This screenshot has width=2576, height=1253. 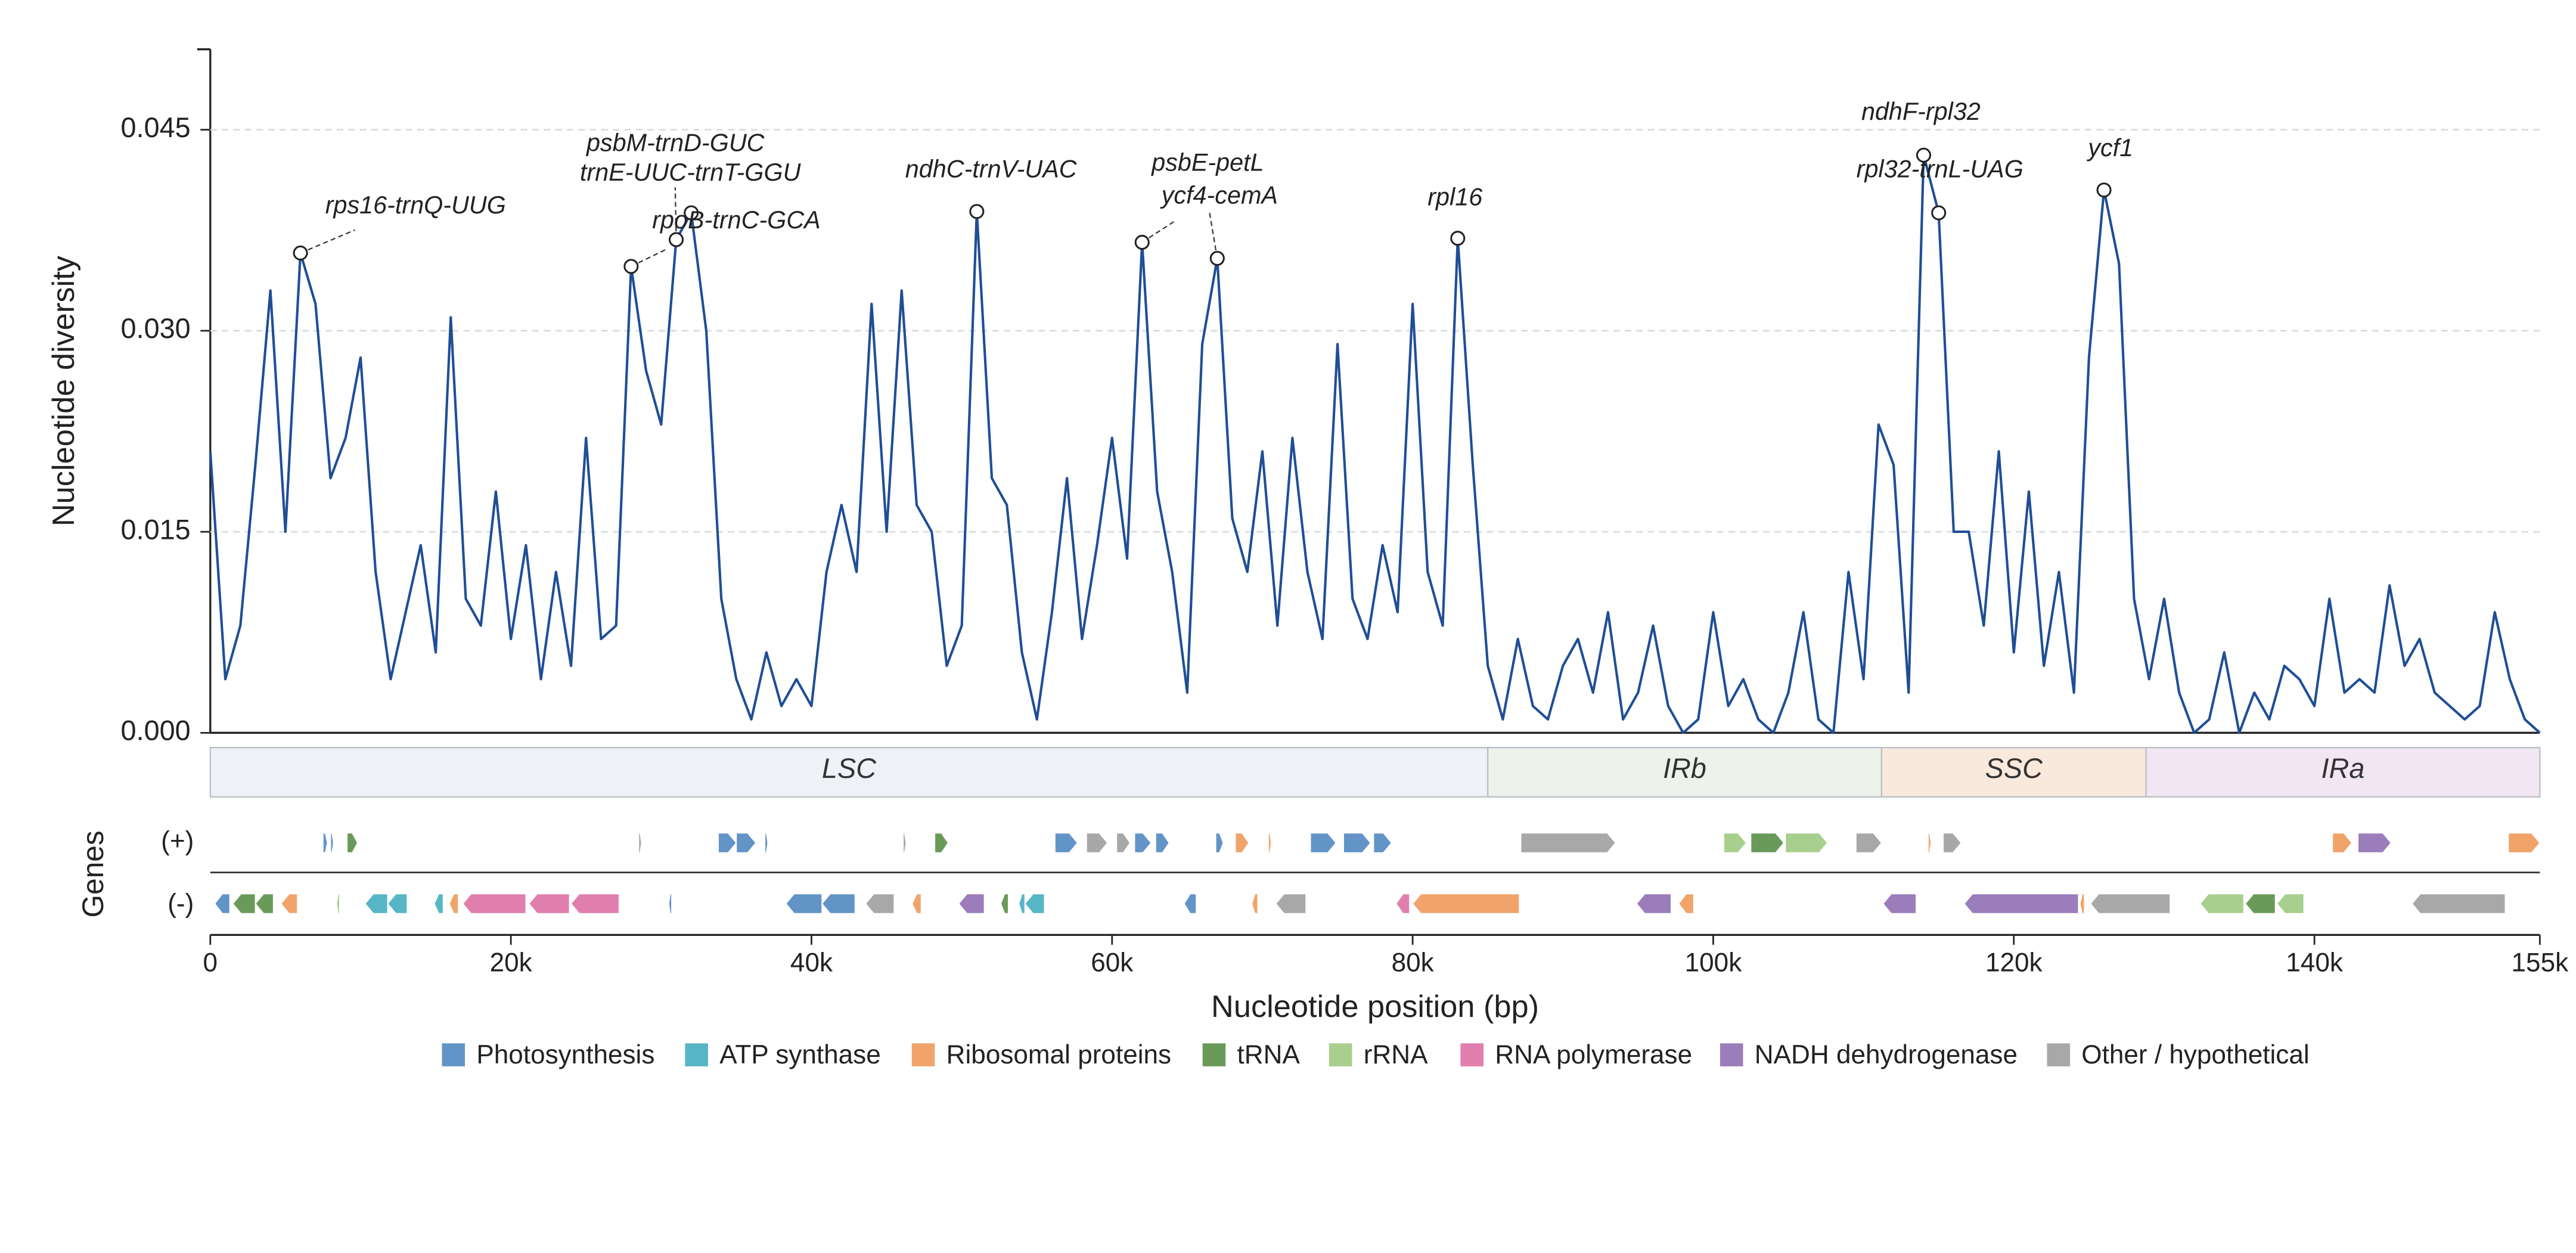 I want to click on annotation-label: ndhF-rpl32, so click(x=1921, y=111).